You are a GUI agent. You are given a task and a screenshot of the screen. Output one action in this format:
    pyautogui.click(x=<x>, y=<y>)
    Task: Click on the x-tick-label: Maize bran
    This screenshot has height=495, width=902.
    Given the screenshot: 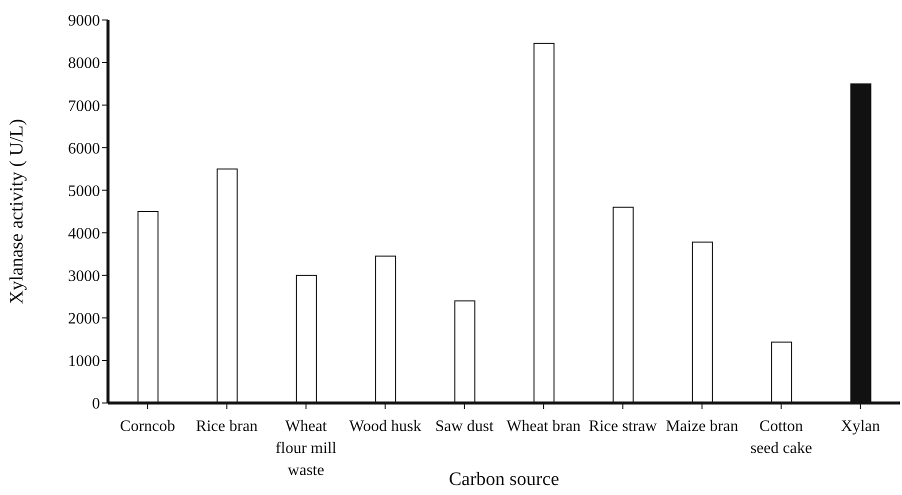 What is the action you would take?
    pyautogui.click(x=702, y=426)
    